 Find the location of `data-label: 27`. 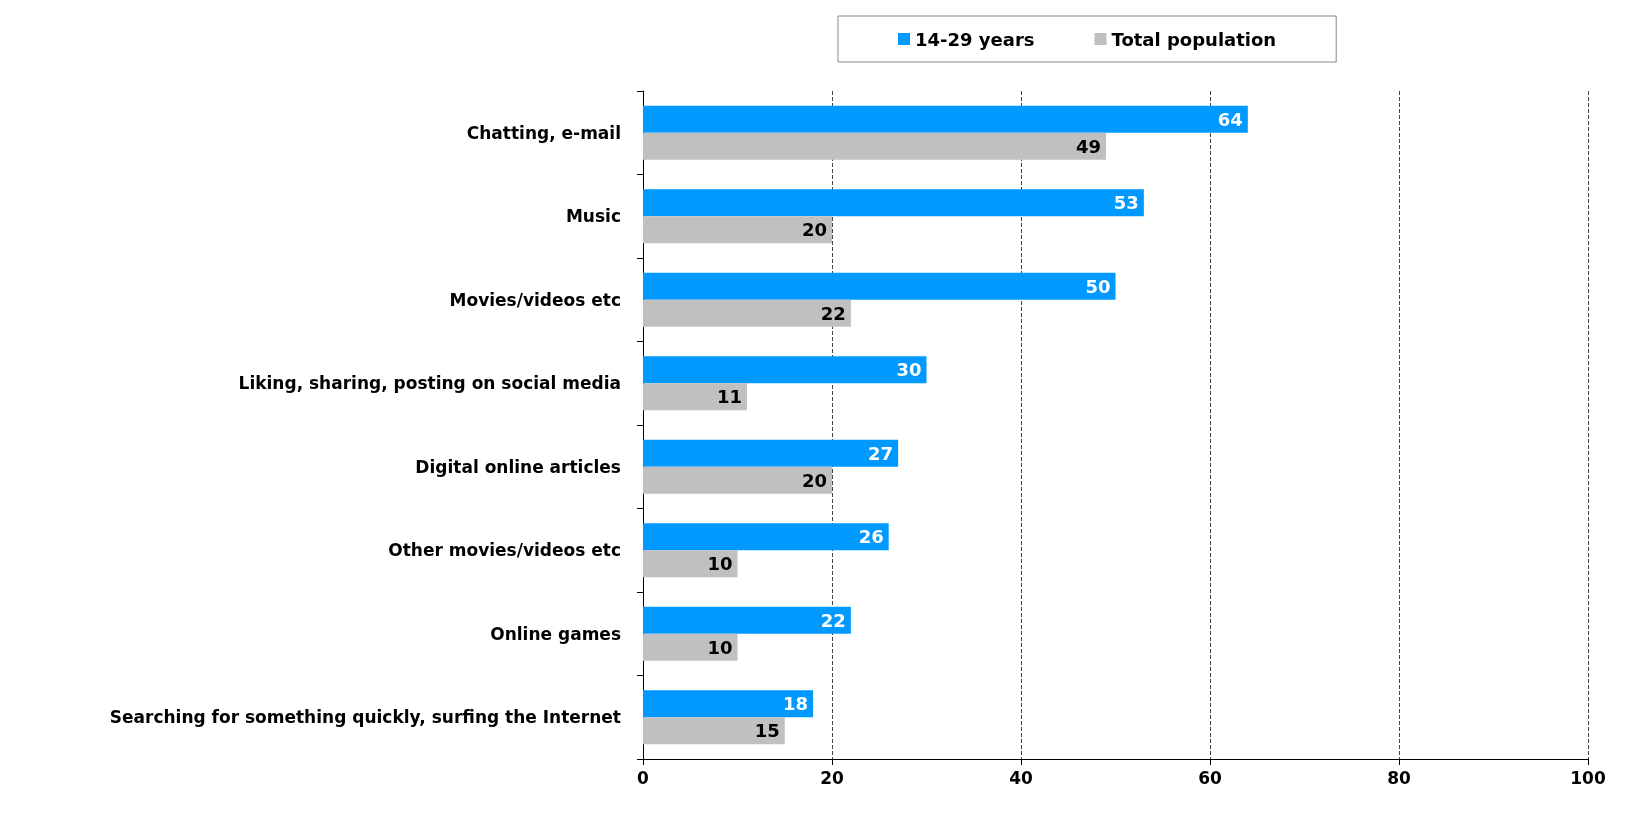

data-label: 27 is located at coordinates (881, 453).